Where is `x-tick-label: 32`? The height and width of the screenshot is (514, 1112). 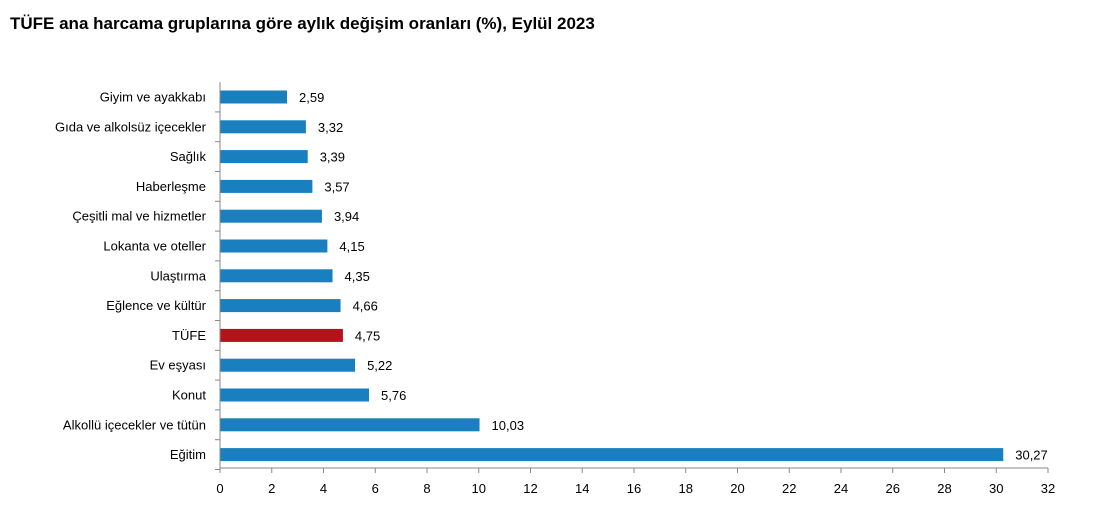 x-tick-label: 32 is located at coordinates (1048, 488).